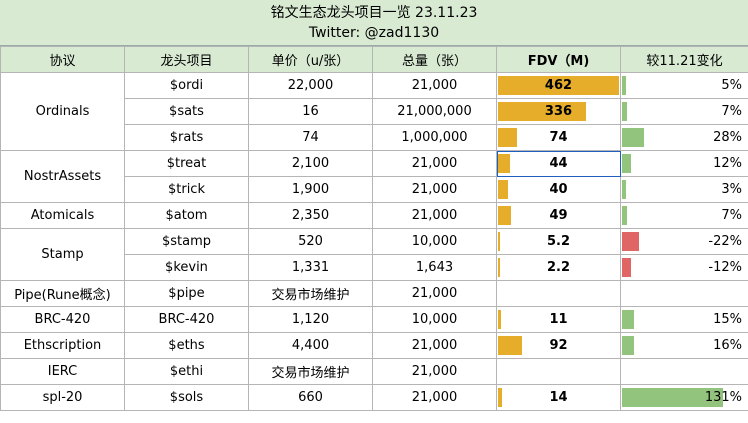  I want to click on cell-project: $treat, so click(186, 163).